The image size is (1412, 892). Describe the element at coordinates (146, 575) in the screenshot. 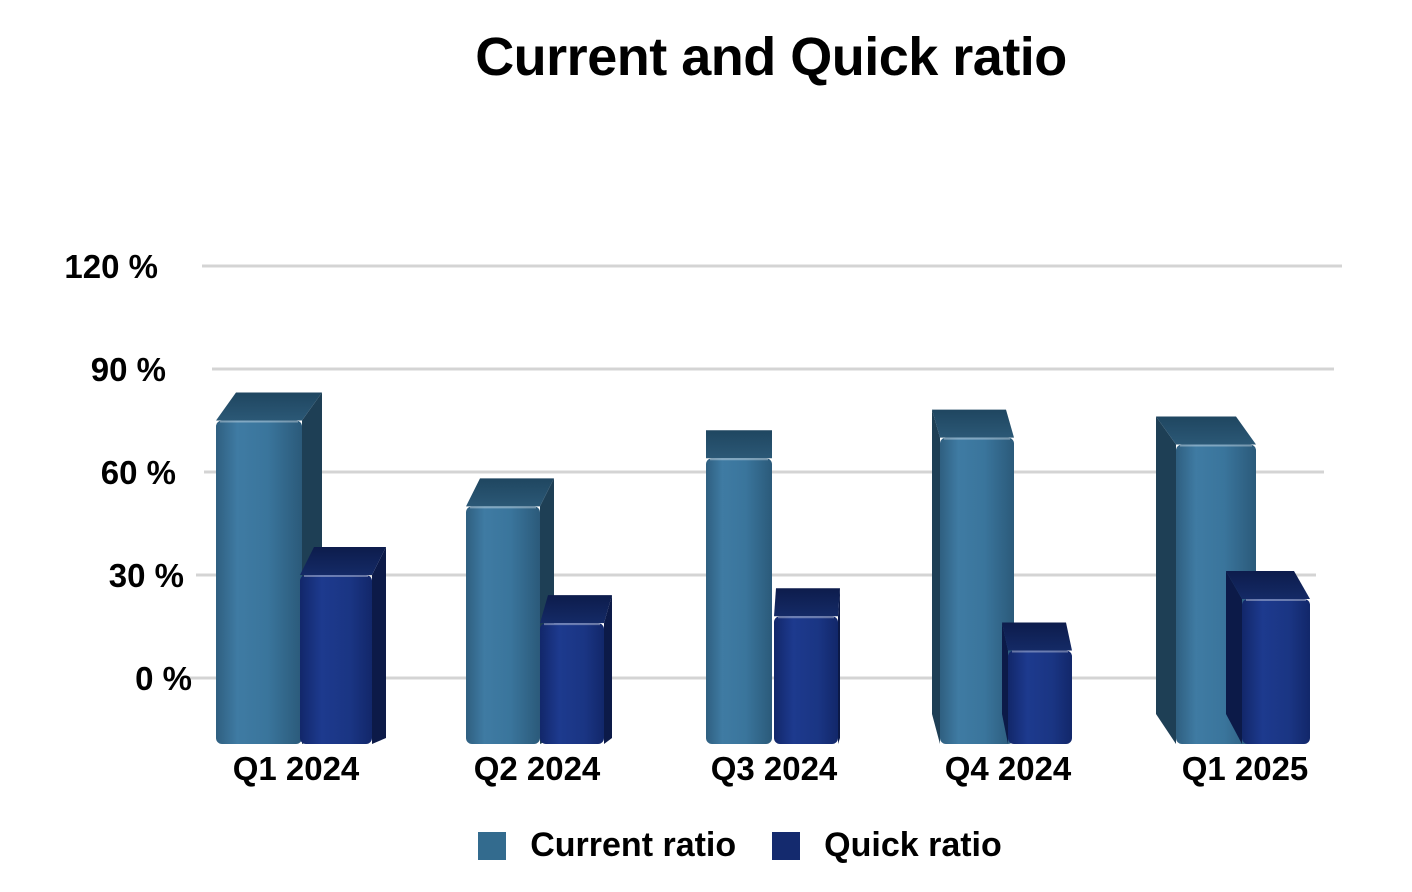

I see `y-tick-label: 30 %` at that location.